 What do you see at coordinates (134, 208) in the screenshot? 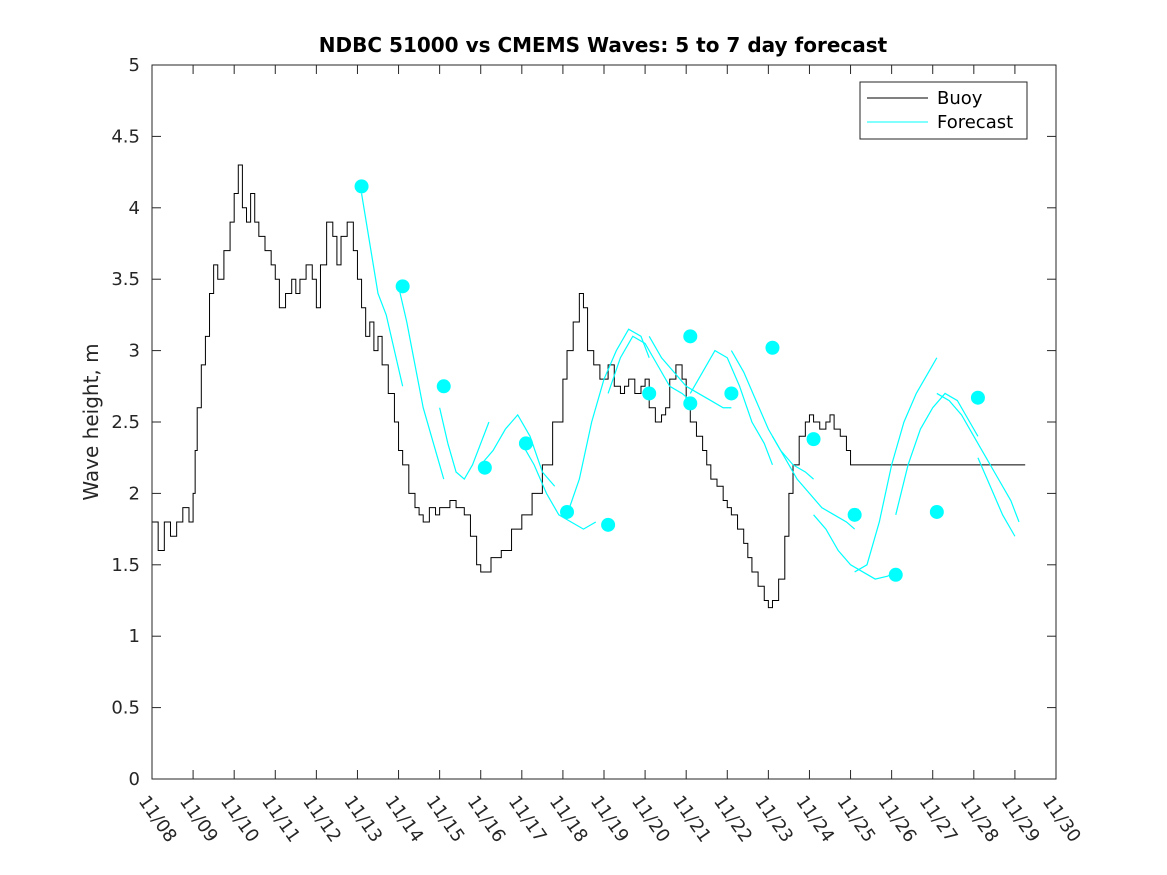
I see `y-tick-label: 4` at bounding box center [134, 208].